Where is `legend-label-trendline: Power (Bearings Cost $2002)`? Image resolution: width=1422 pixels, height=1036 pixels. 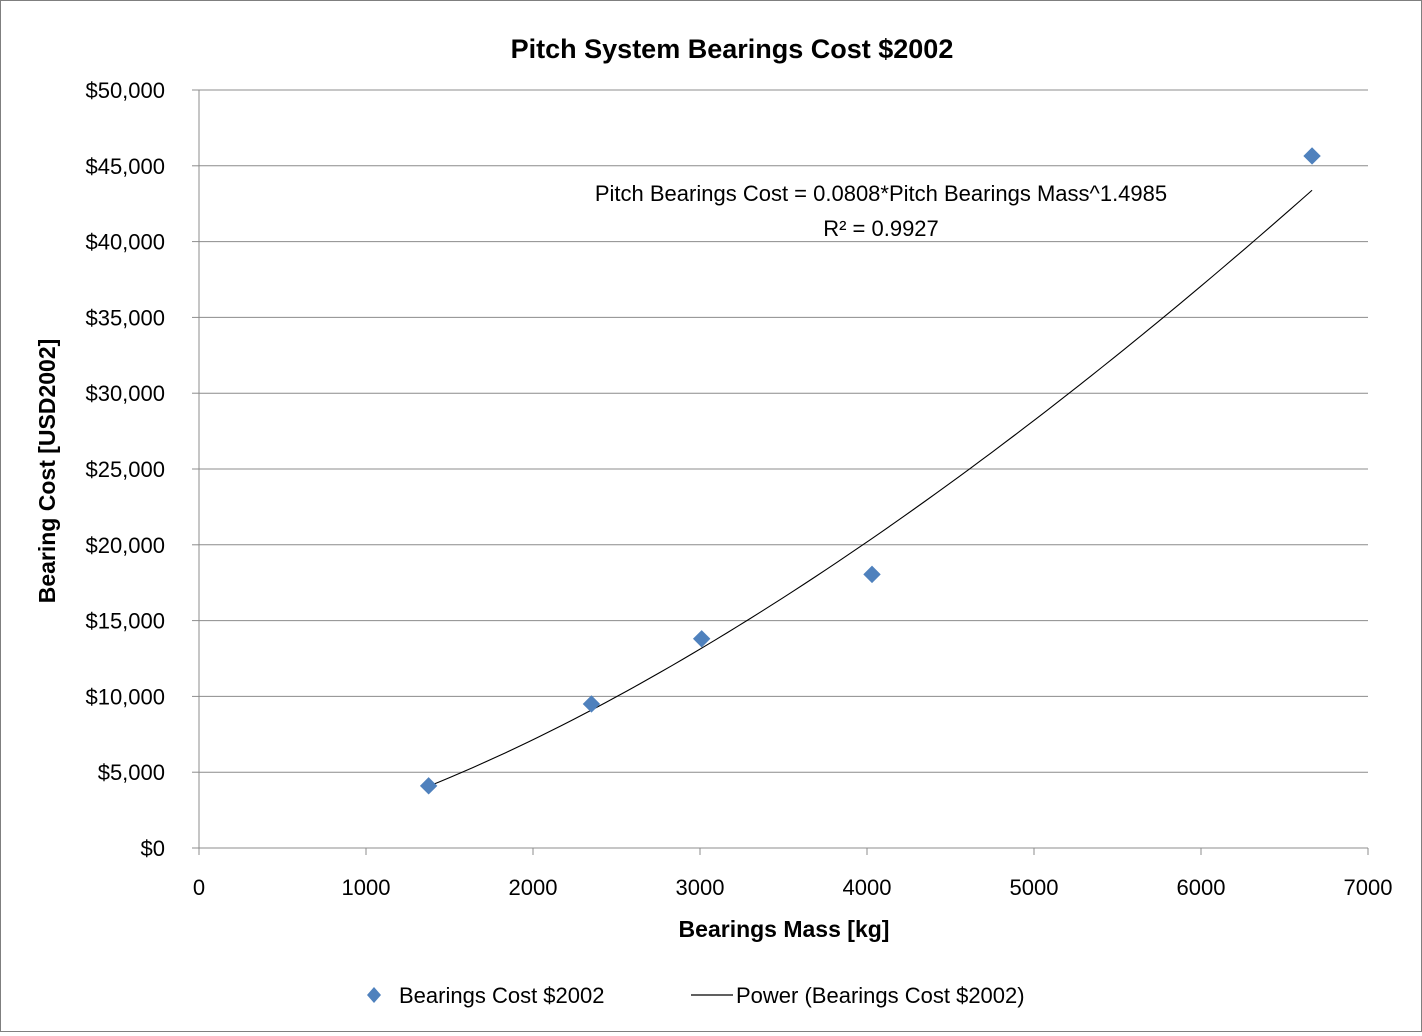
legend-label-trendline: Power (Bearings Cost $2002) is located at coordinates (880, 995).